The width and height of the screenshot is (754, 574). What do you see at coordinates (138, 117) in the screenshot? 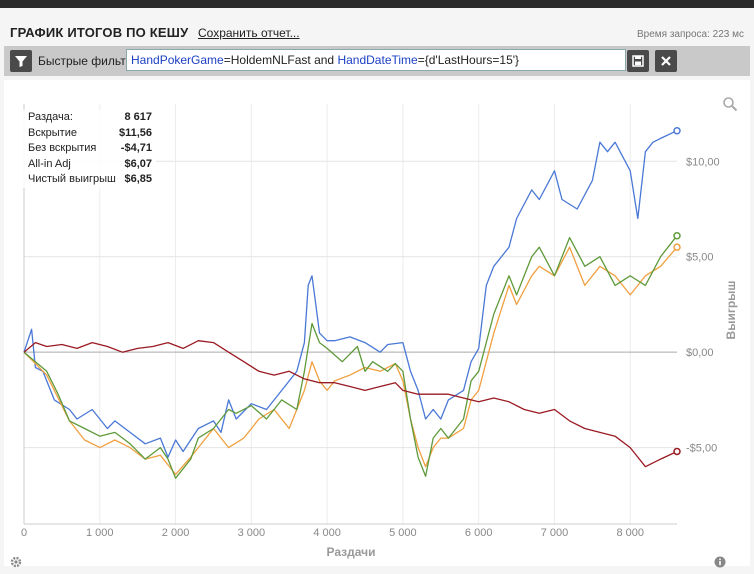
I see `stat-value: 8 617` at bounding box center [138, 117].